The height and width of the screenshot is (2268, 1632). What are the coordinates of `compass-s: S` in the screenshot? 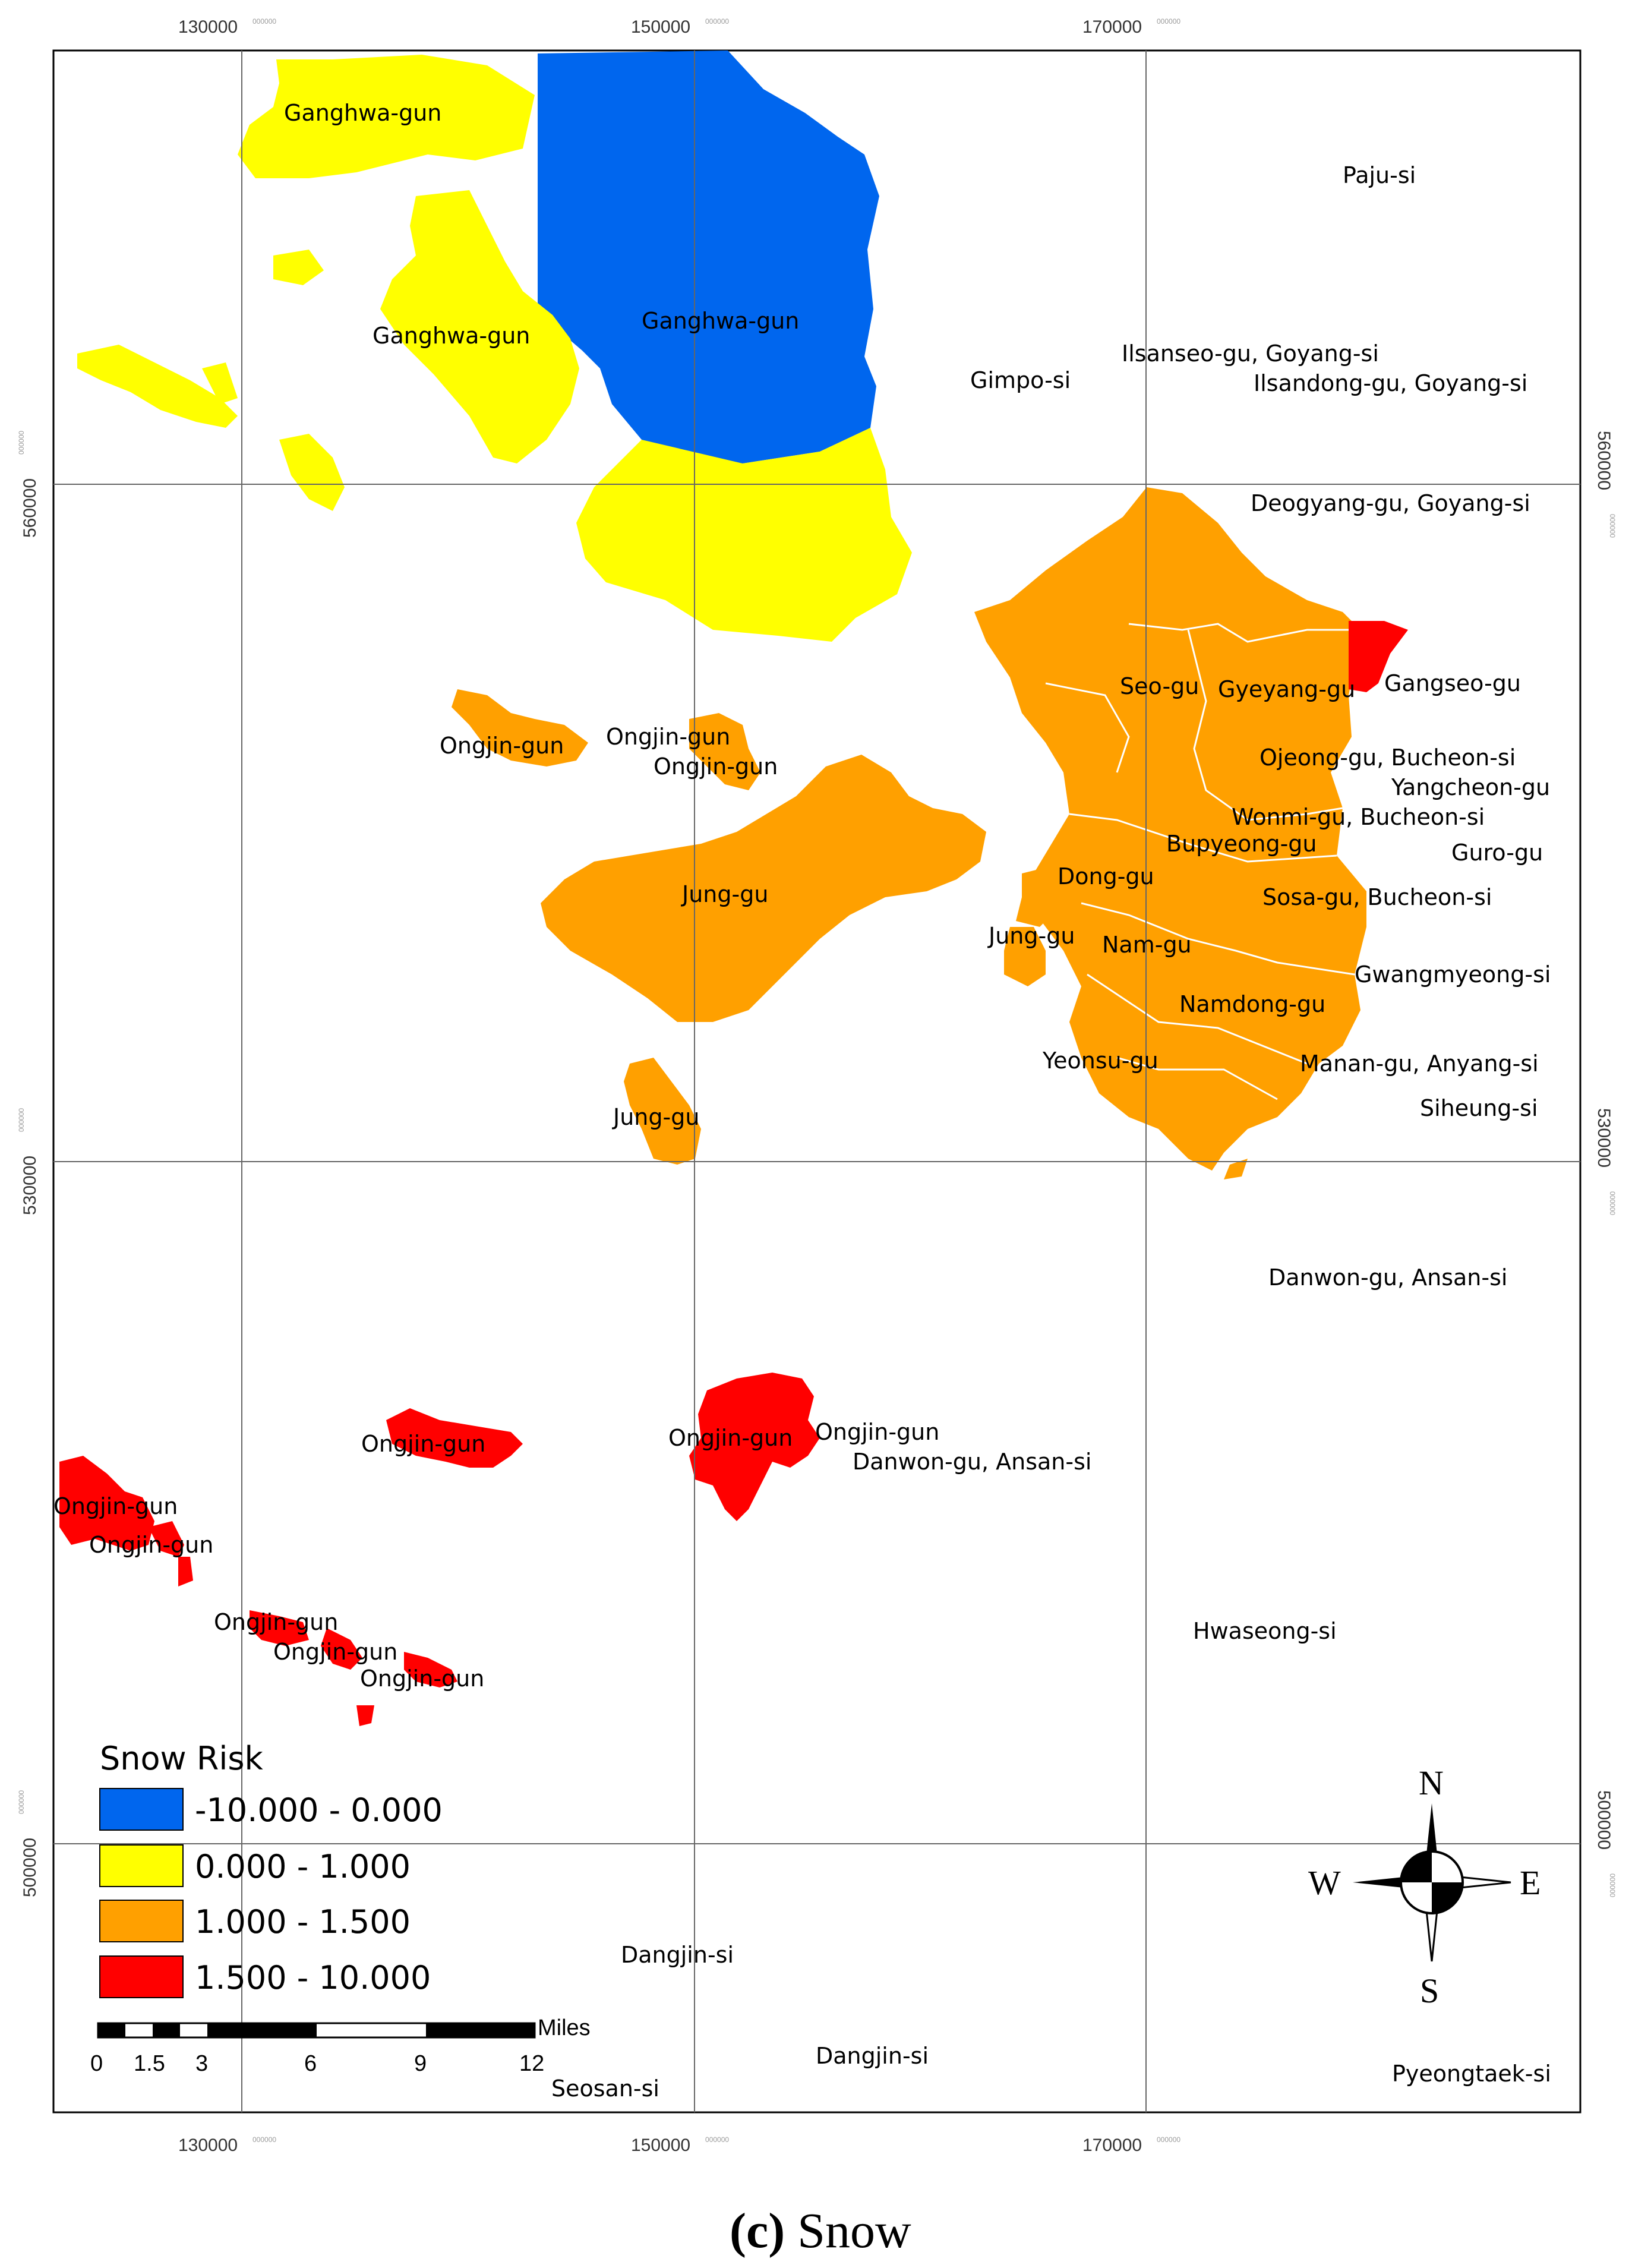 It's located at (1429, 1991).